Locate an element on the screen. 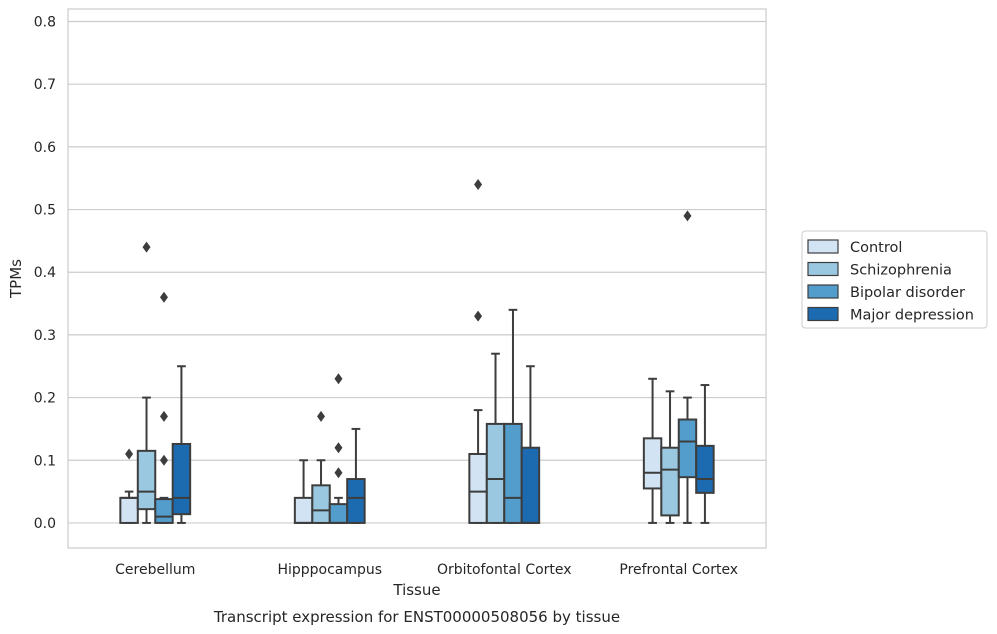 The width and height of the screenshot is (997, 634). y-tick-labels: 0.0 0.1 0.2 0.3 0.4 0.5 0.6 0.7 0.8 is located at coordinates (45, 273).